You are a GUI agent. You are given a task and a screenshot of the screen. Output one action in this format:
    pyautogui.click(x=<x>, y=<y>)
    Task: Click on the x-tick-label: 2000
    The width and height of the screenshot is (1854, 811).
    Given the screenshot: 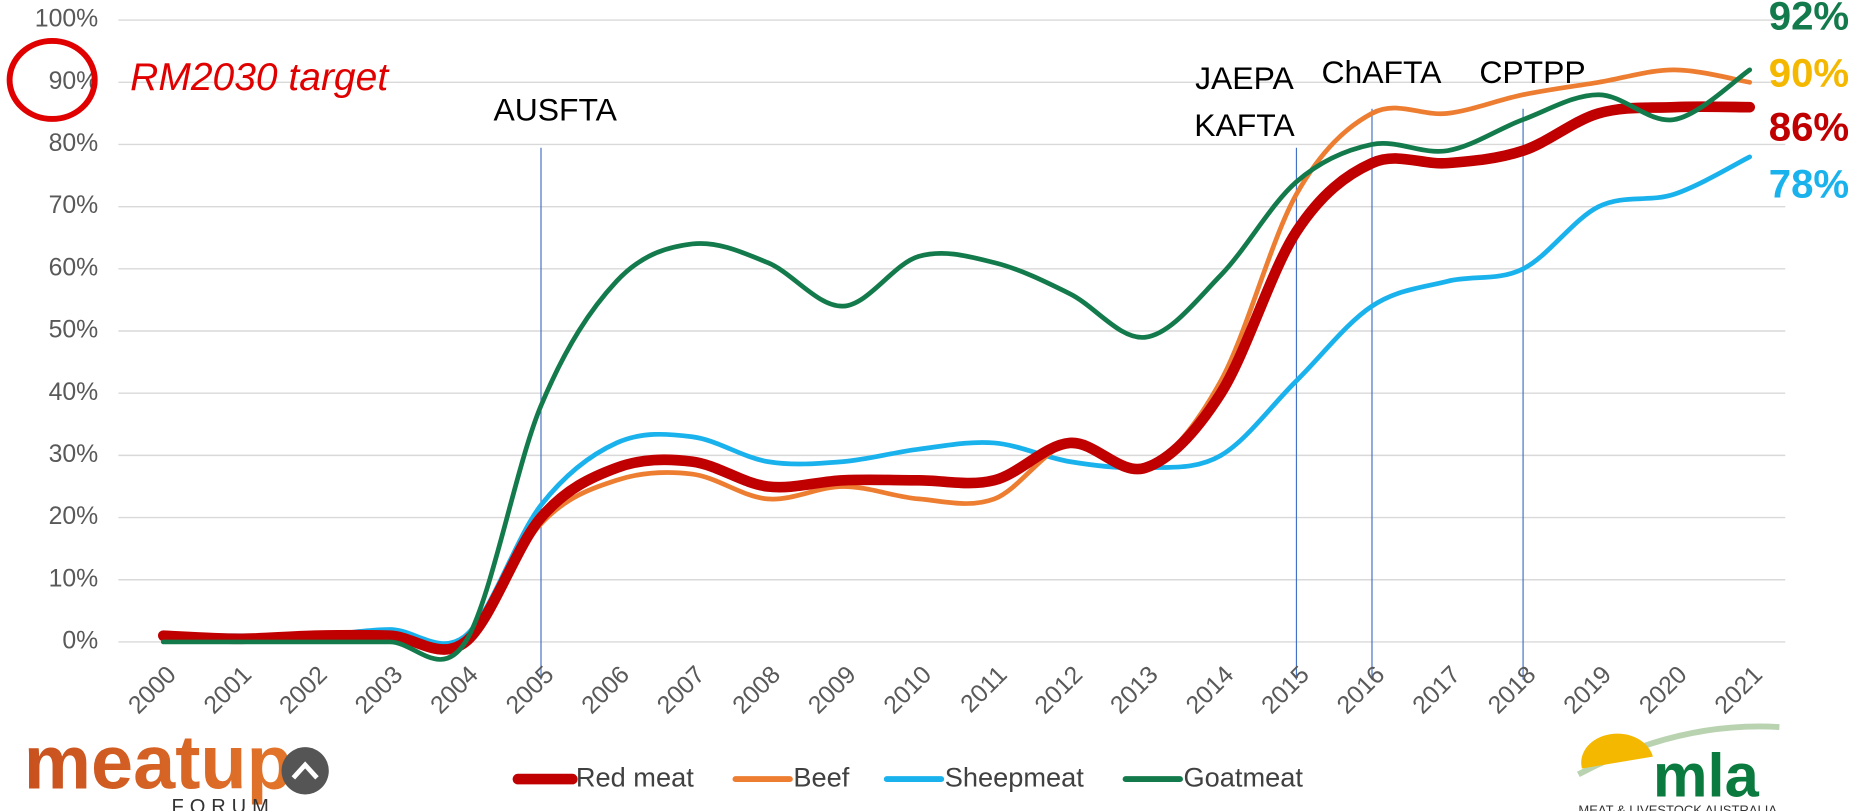 What is the action you would take?
    pyautogui.click(x=153, y=690)
    